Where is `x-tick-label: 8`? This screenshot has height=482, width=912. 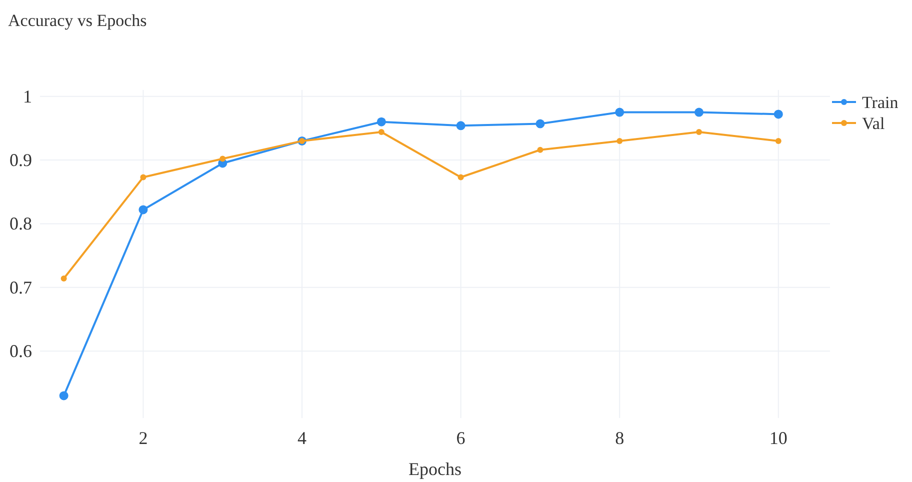 x-tick-label: 8 is located at coordinates (619, 438).